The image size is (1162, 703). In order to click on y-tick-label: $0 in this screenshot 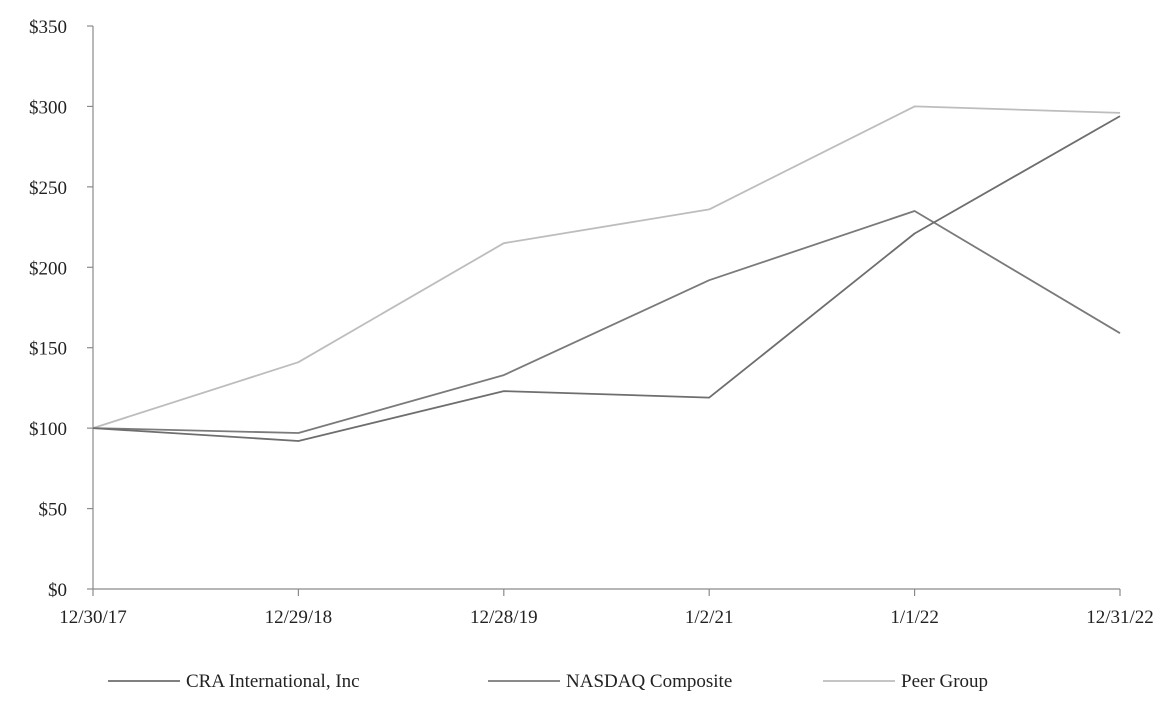, I will do `click(57, 590)`.